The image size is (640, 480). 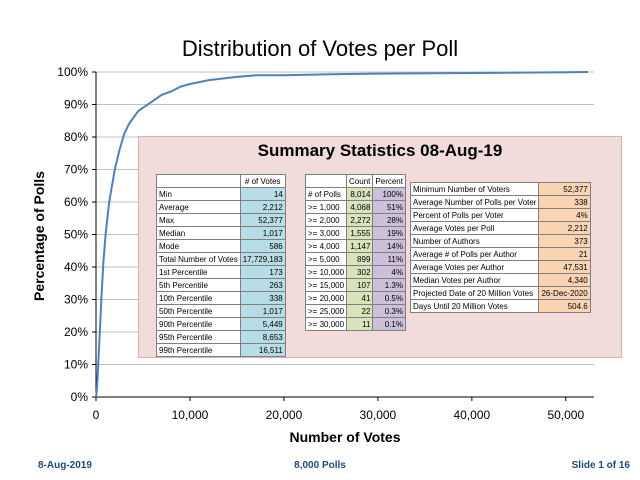 I want to click on threshold-label: >= 5,000, so click(x=326, y=259).